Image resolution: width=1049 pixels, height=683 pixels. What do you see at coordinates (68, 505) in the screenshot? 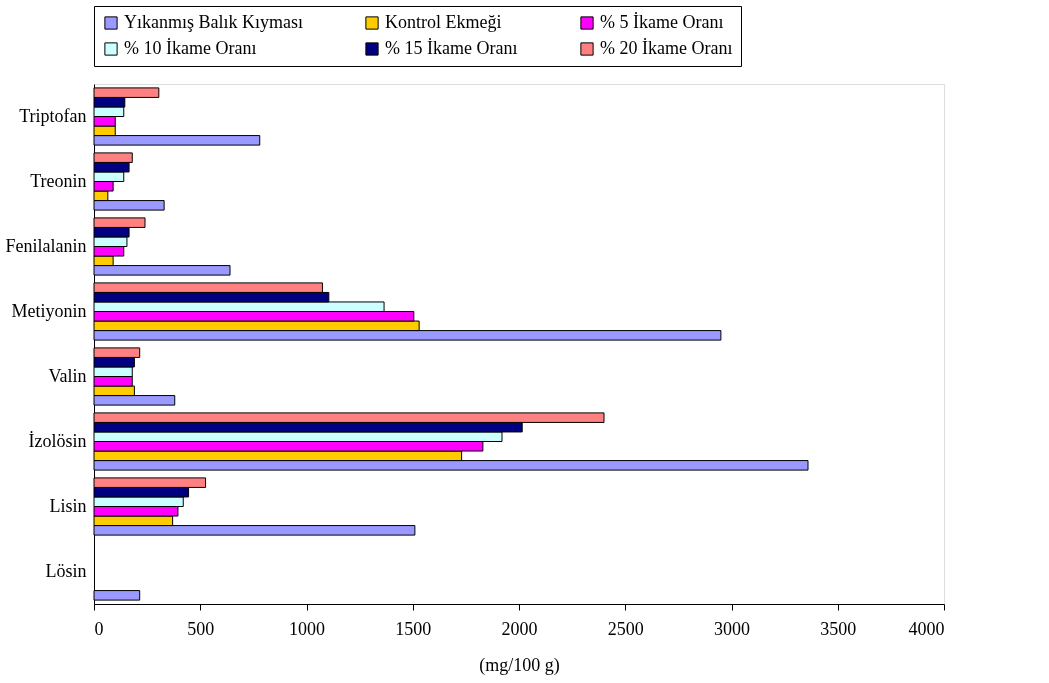
I see `y-tick-label: Lisin` at bounding box center [68, 505].